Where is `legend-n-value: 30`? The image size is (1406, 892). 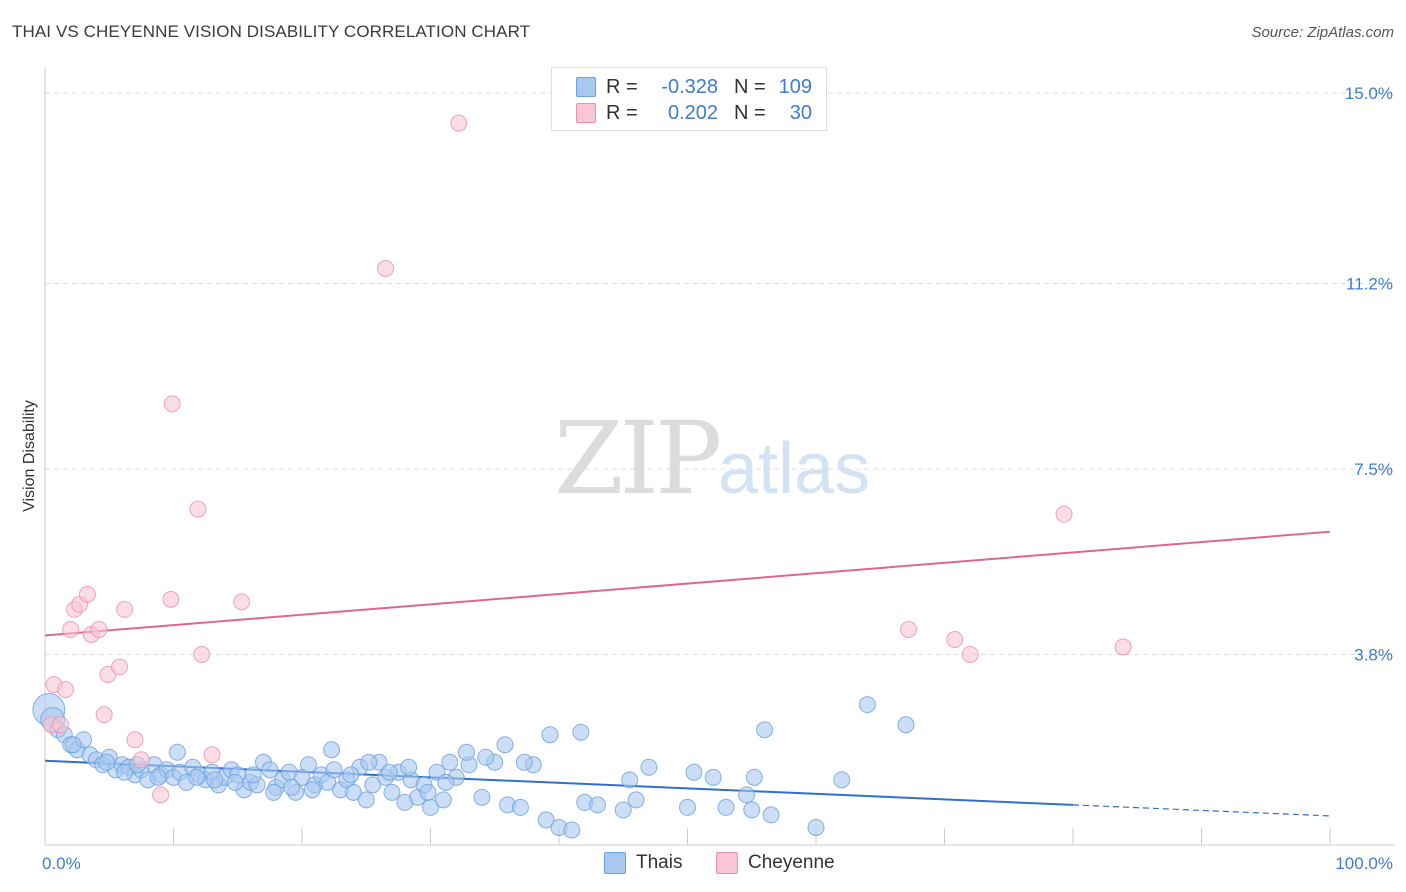 legend-n-value: 30 is located at coordinates (800, 112).